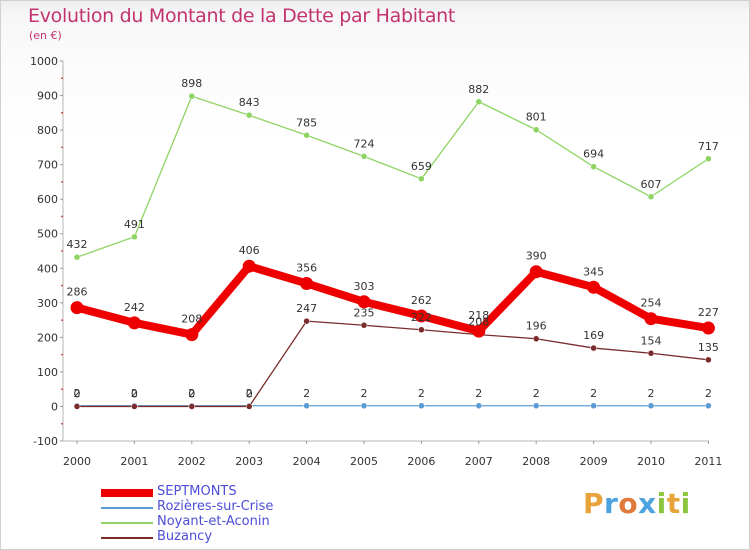 The height and width of the screenshot is (550, 750). I want to click on data-label: 222, so click(421, 317).